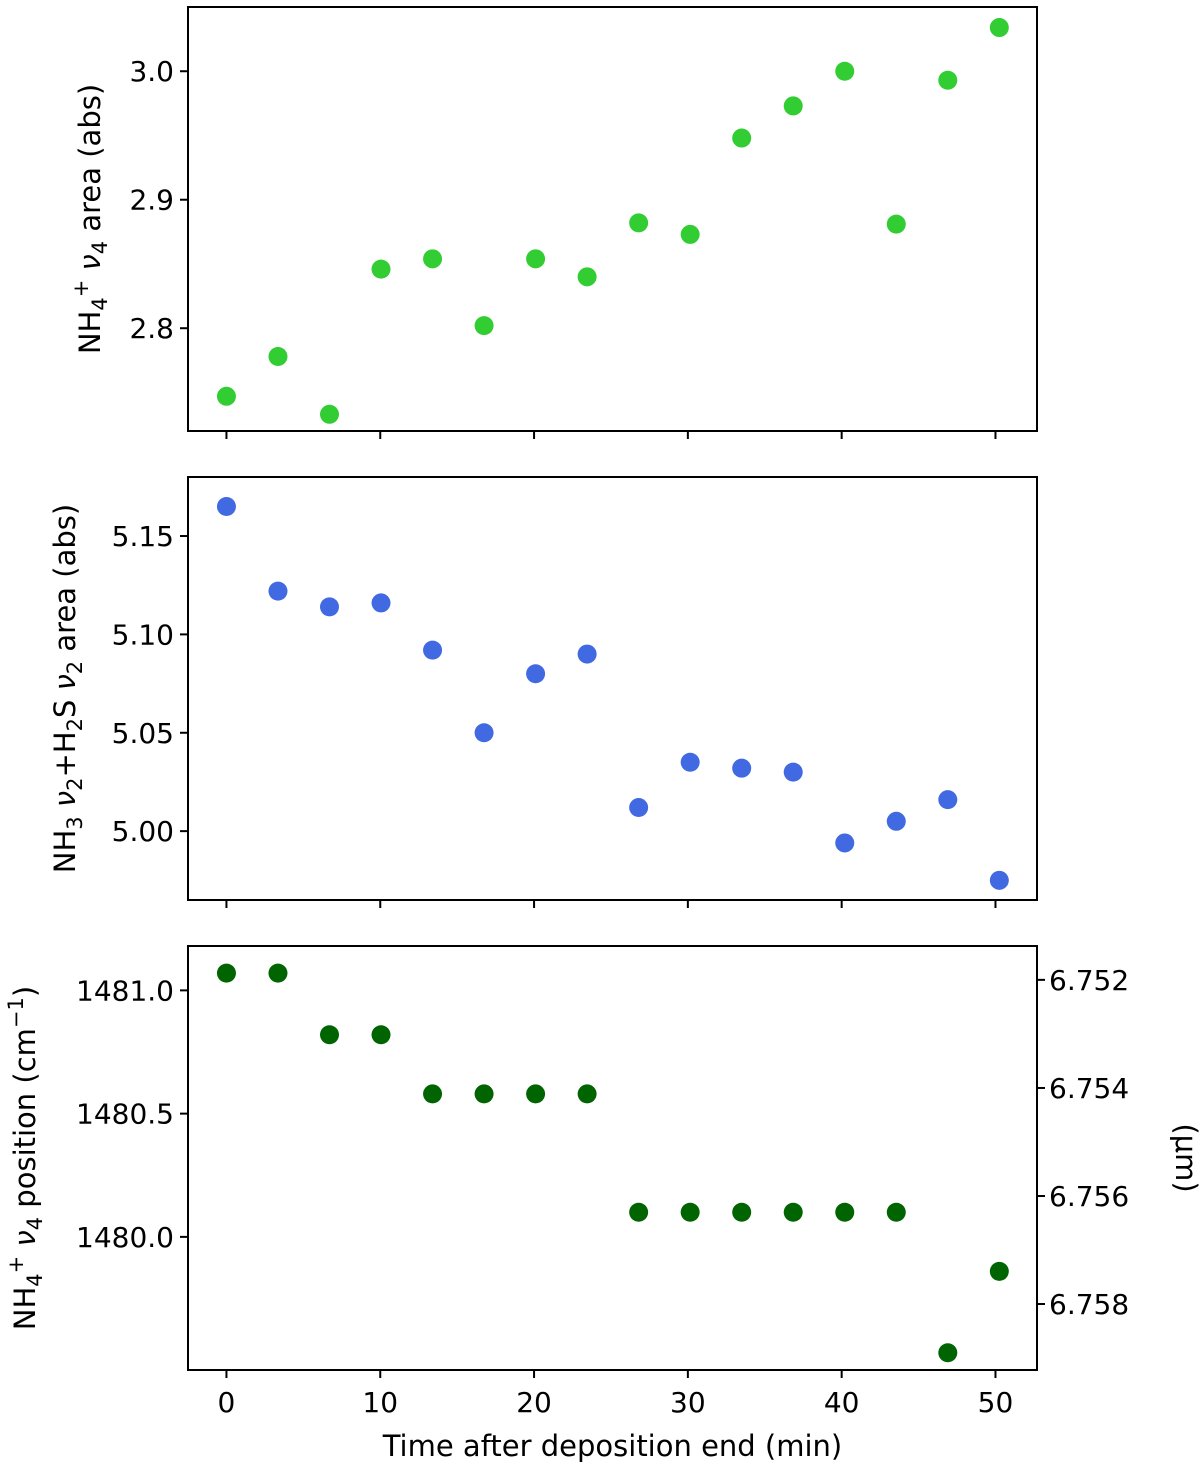 The image size is (1200, 1470). I want to click on y-tick-label: 5.05, so click(143, 733).